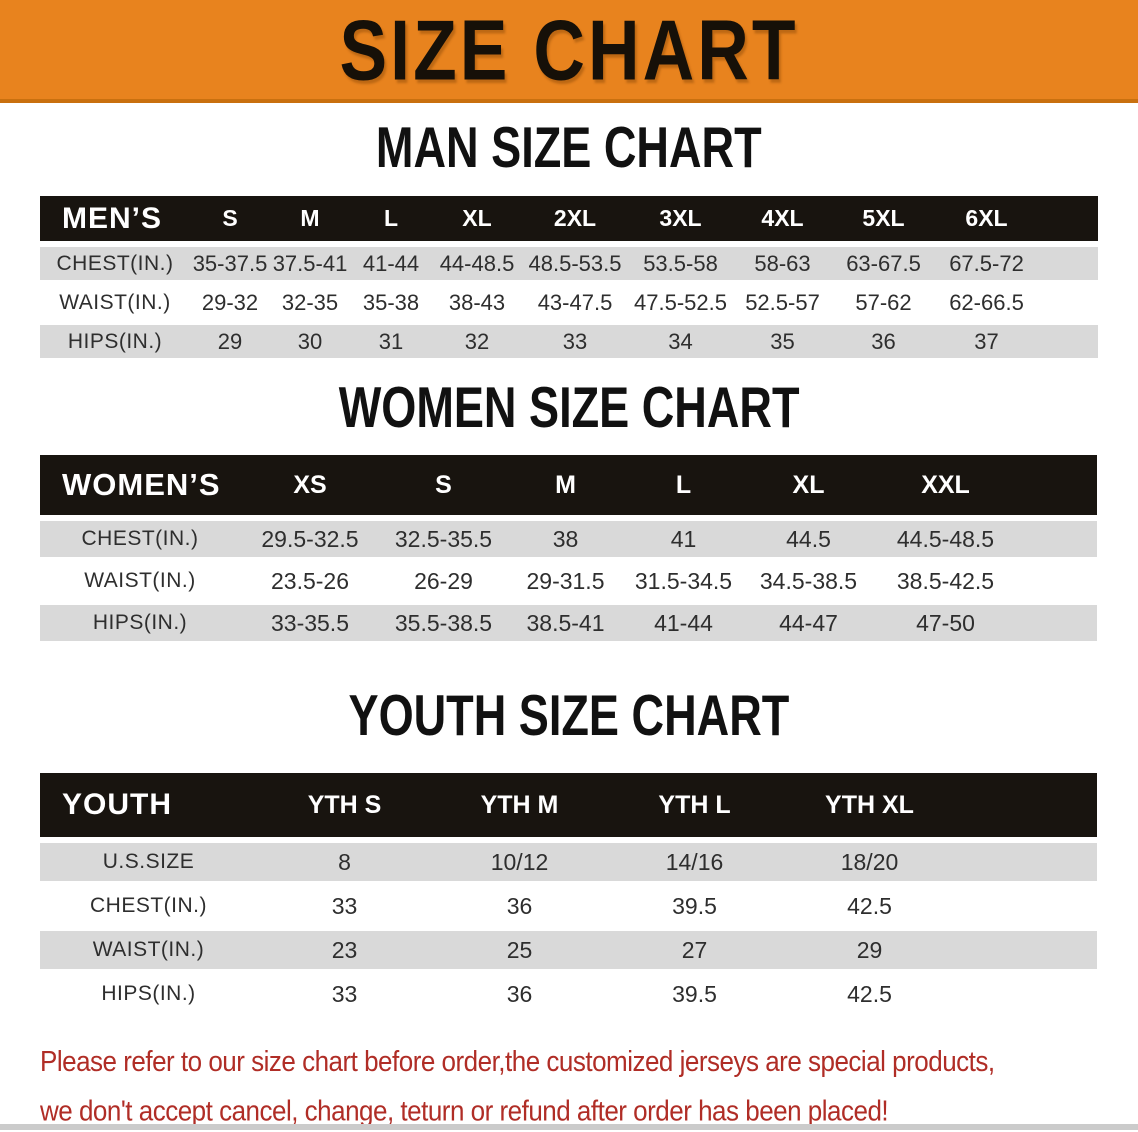  I want to click on column-header: 5XL, so click(883, 218).